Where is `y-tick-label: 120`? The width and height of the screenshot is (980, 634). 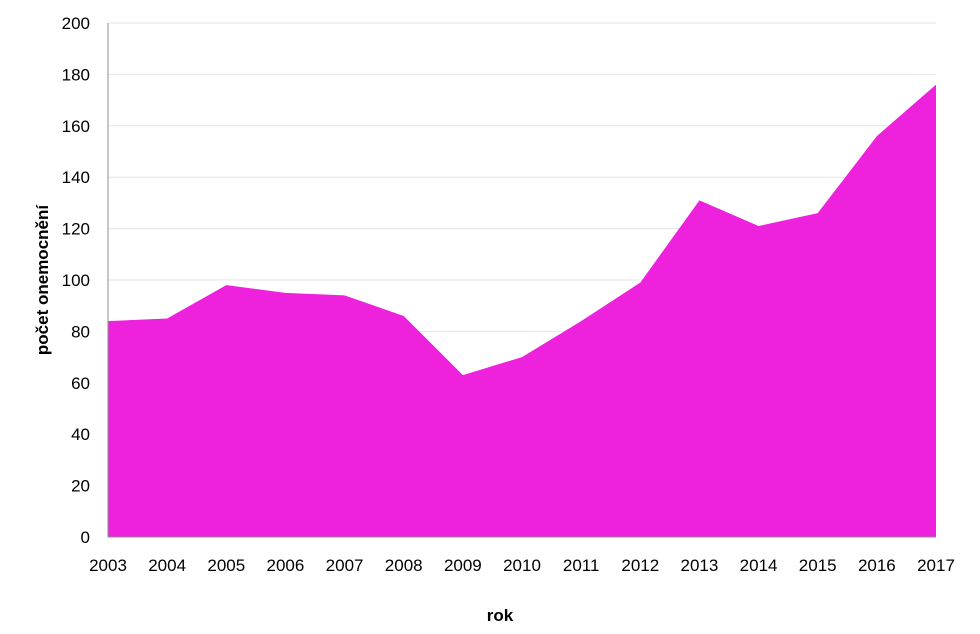
y-tick-label: 120 is located at coordinates (76, 229).